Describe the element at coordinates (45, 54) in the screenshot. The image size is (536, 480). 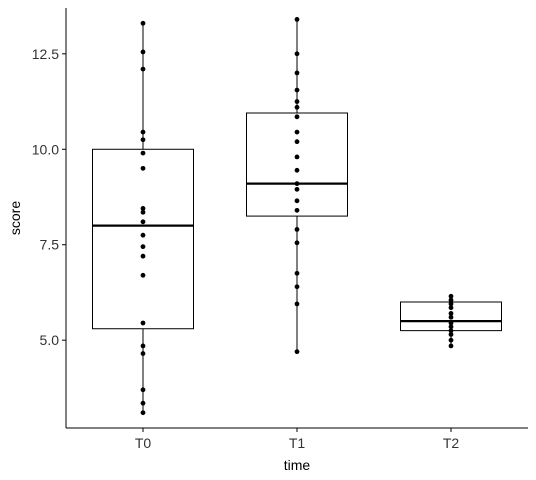
I see `y-tick-label: 12.5` at that location.